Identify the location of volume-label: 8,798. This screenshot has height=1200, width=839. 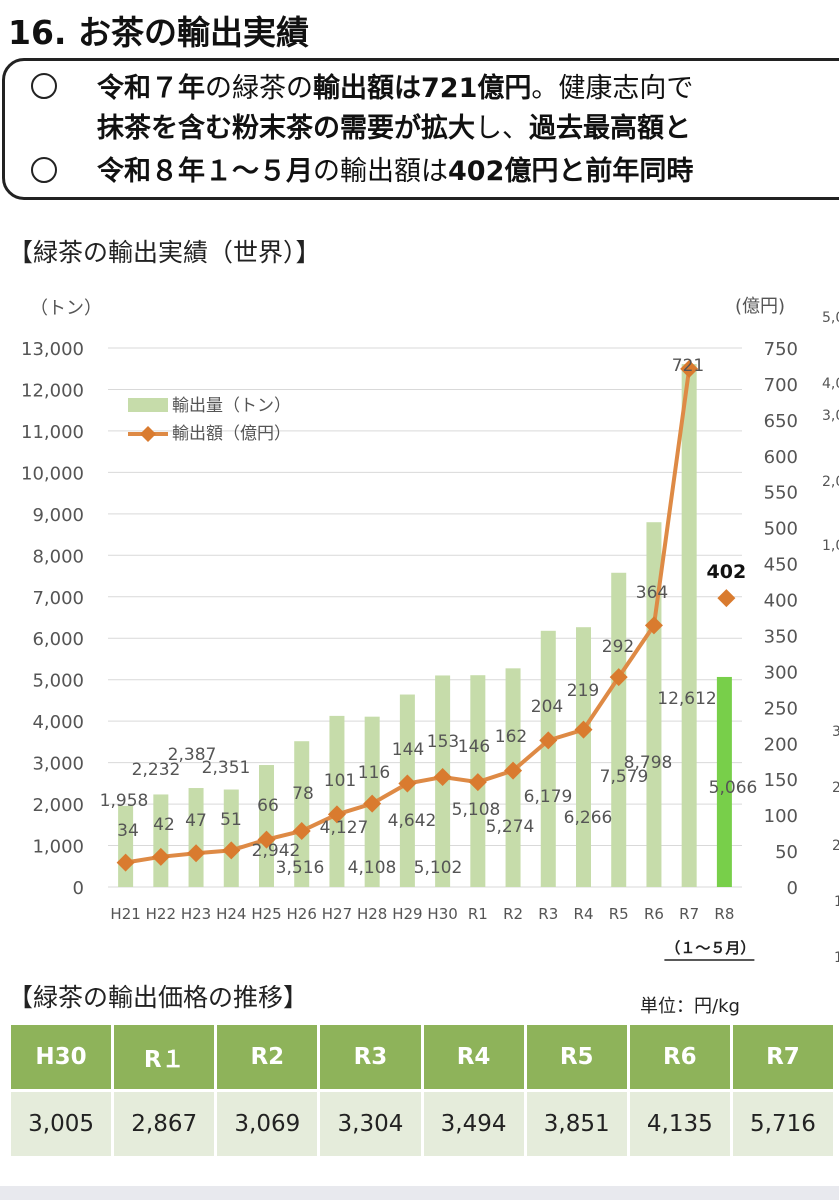
(648, 763).